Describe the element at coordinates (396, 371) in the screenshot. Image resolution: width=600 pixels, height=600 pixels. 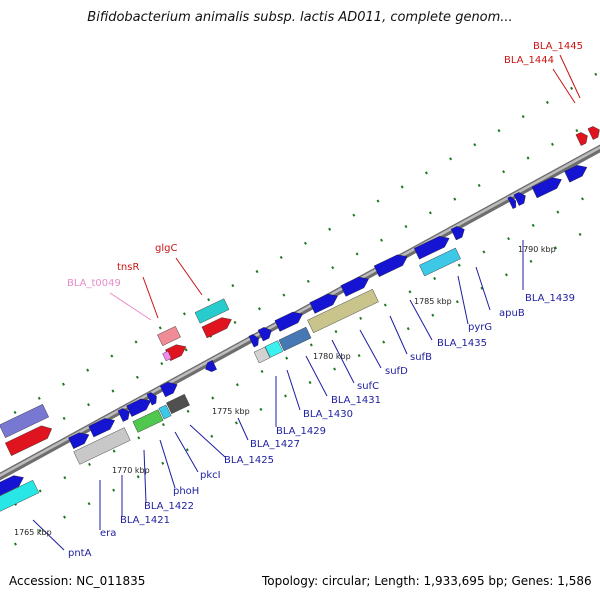
I see `gene-label-sufd: sufD` at that location.